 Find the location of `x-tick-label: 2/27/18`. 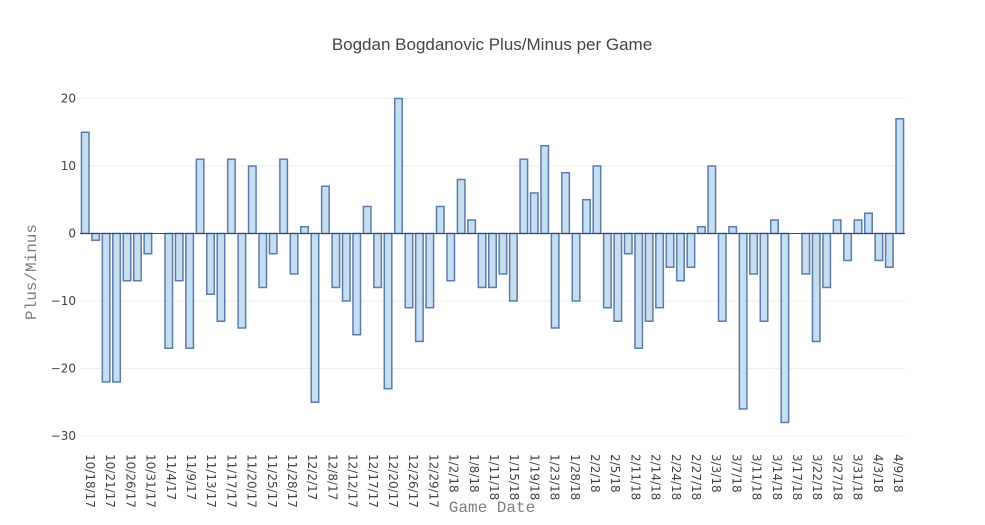

x-tick-label: 2/27/18 is located at coordinates (696, 477).